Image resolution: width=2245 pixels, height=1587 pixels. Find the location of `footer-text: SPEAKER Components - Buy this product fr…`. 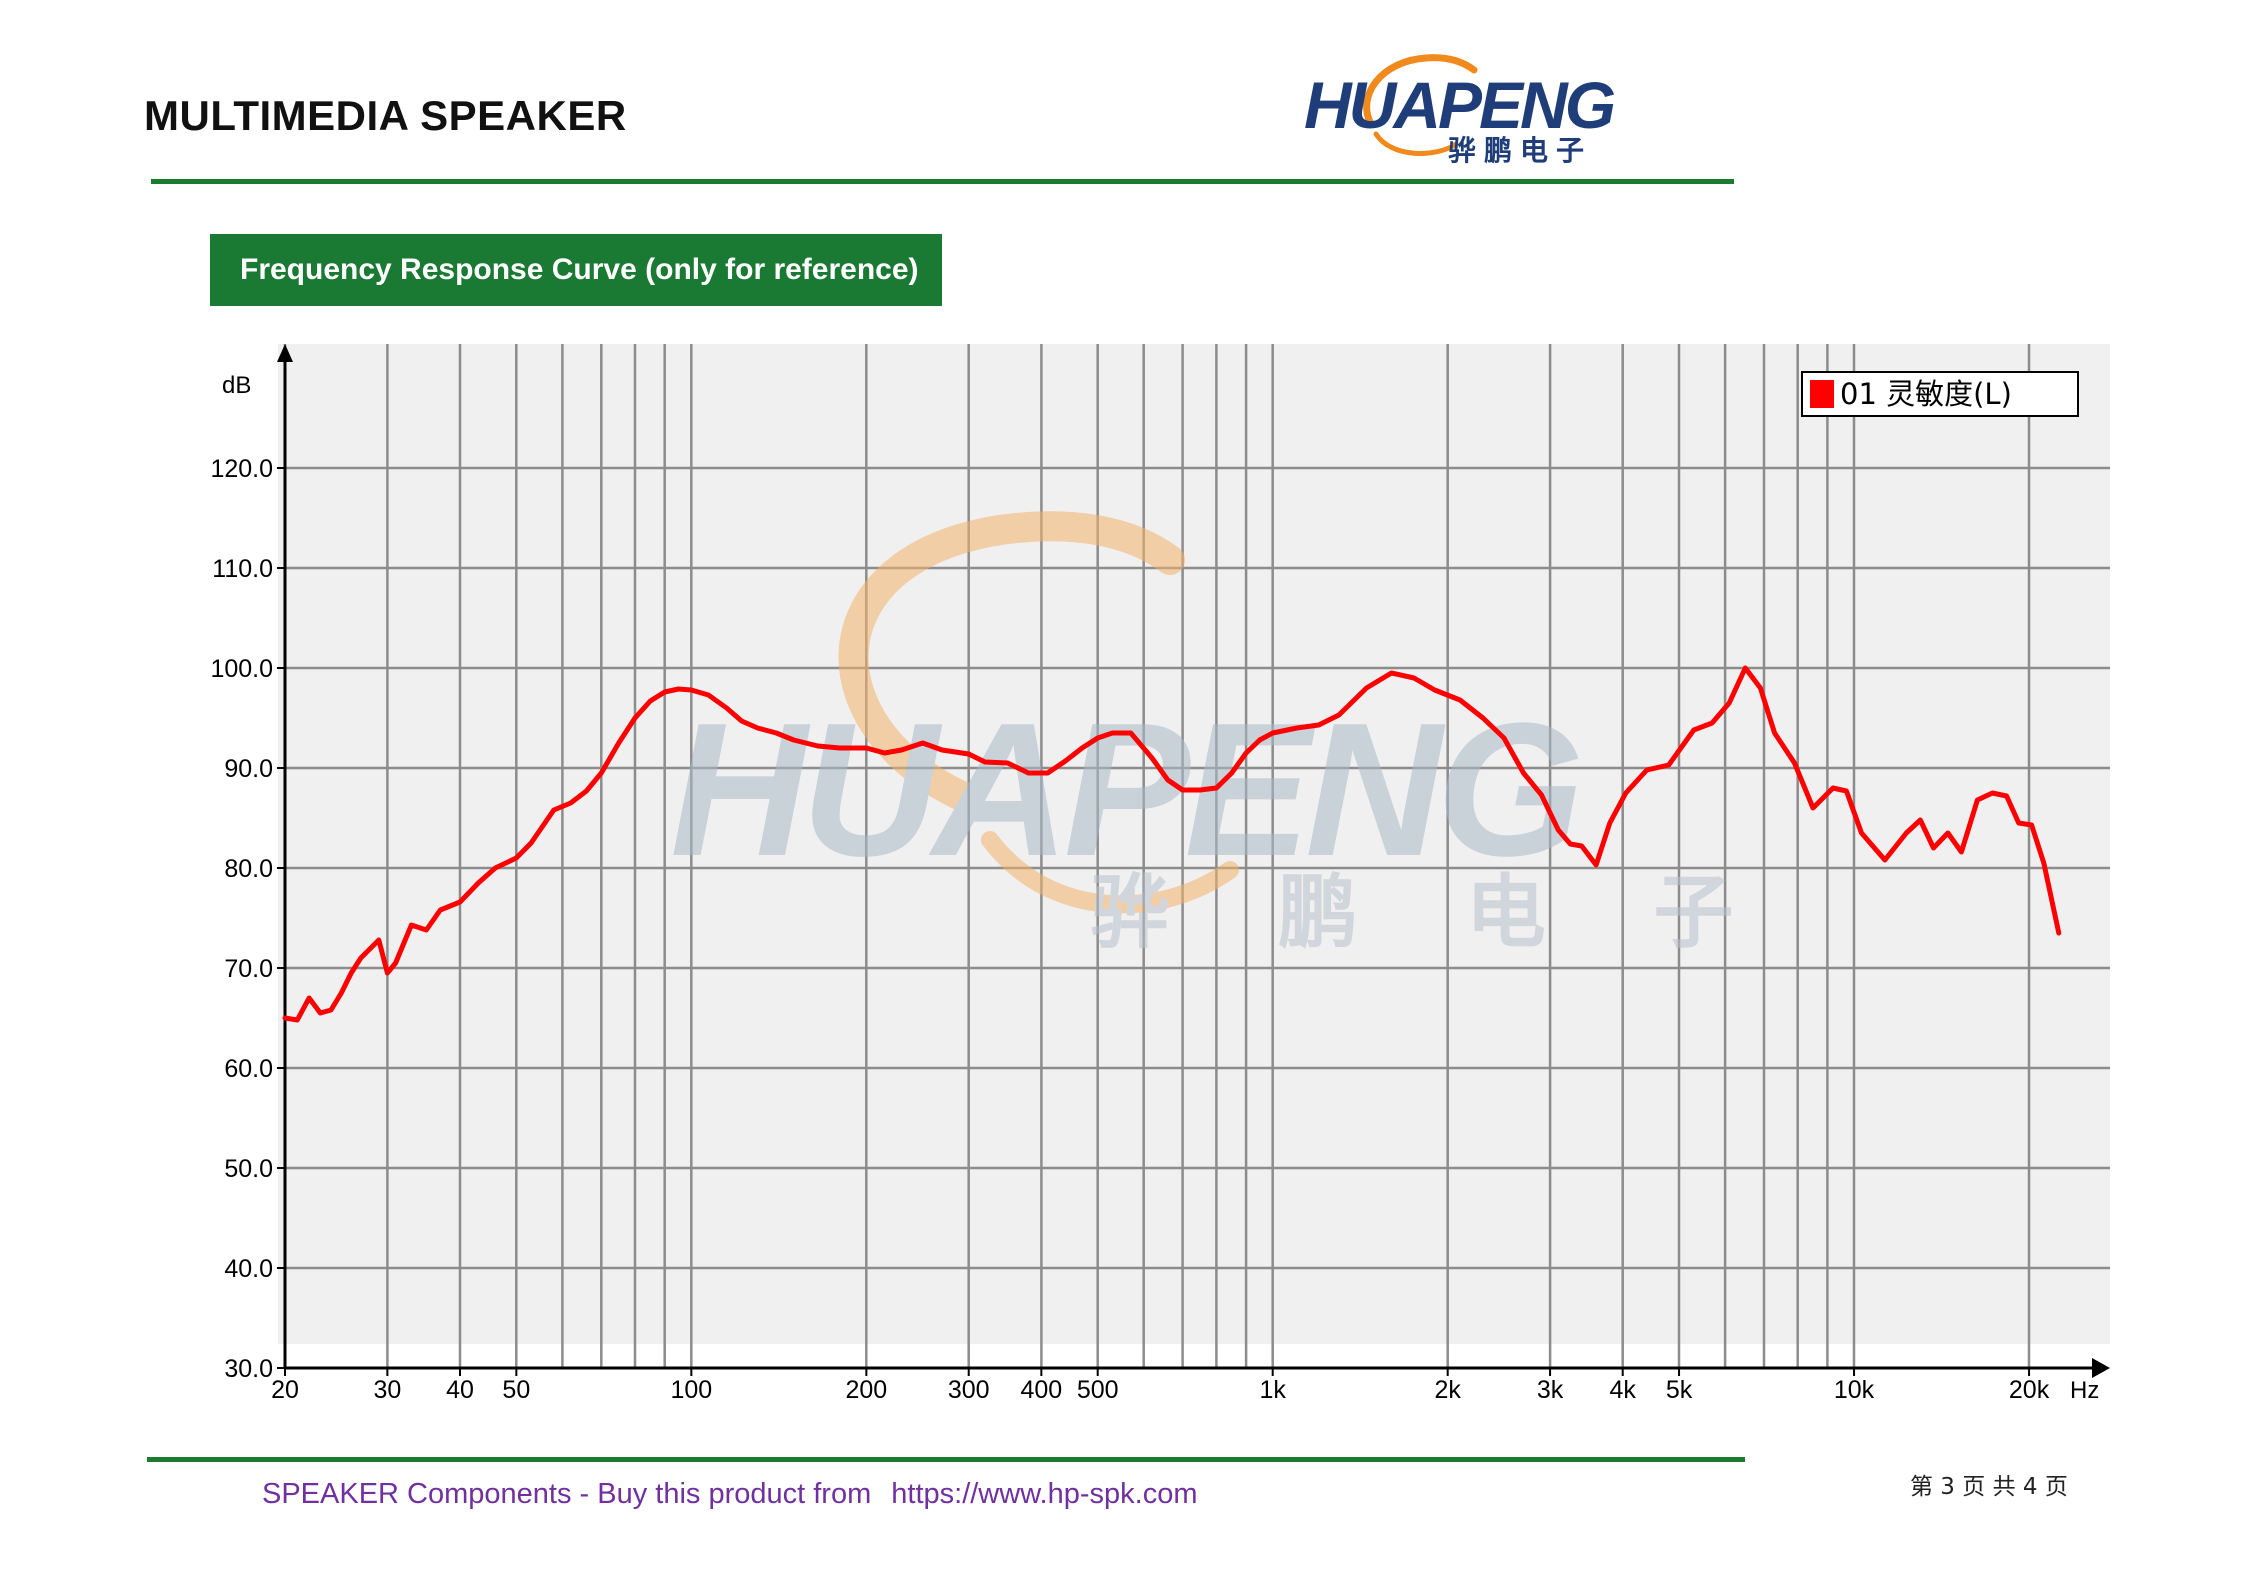

footer-text: SPEAKER Components - Buy this product fr… is located at coordinates (729, 1494).